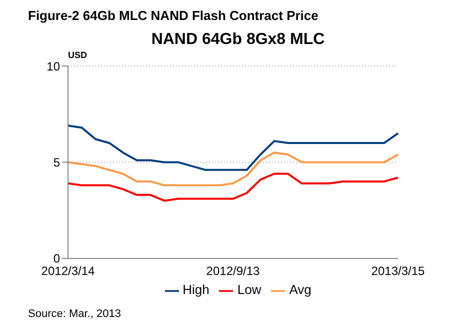 Image resolution: width=468 pixels, height=336 pixels. What do you see at coordinates (68, 271) in the screenshot?
I see `x-tick-label: 2012/3/14` at bounding box center [68, 271].